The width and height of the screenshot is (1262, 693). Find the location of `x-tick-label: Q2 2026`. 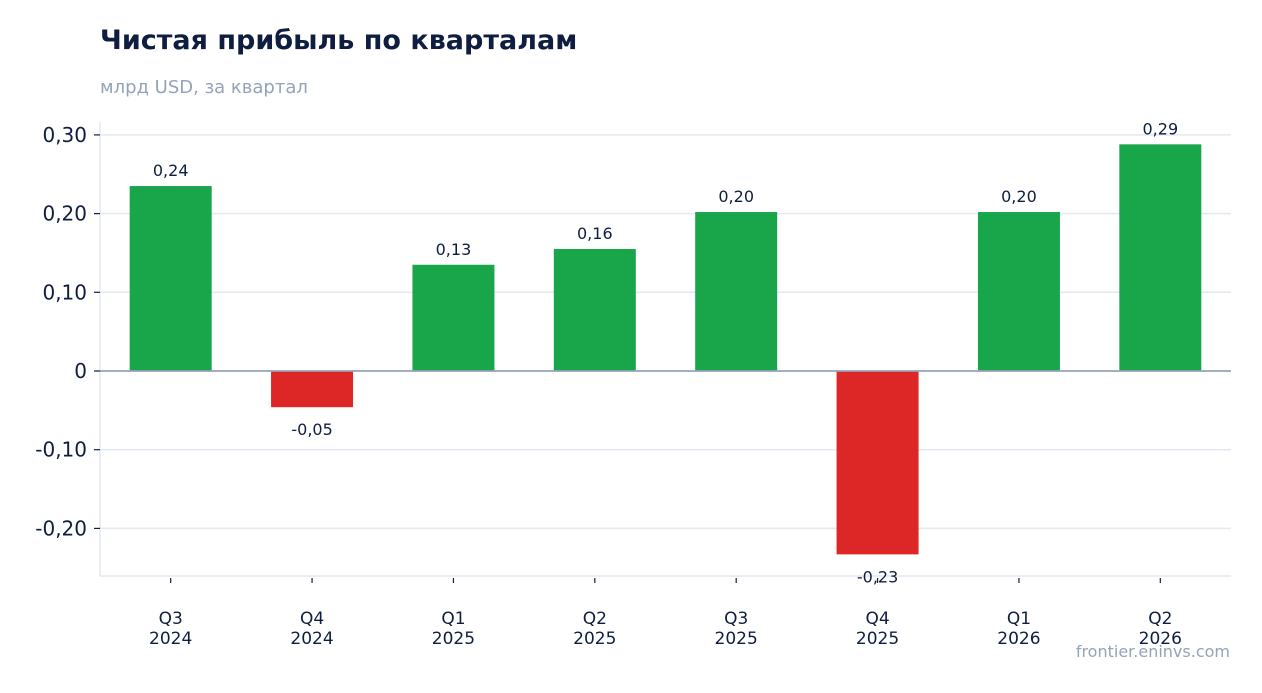

x-tick-label: Q2 2026 is located at coordinates (1160, 629).